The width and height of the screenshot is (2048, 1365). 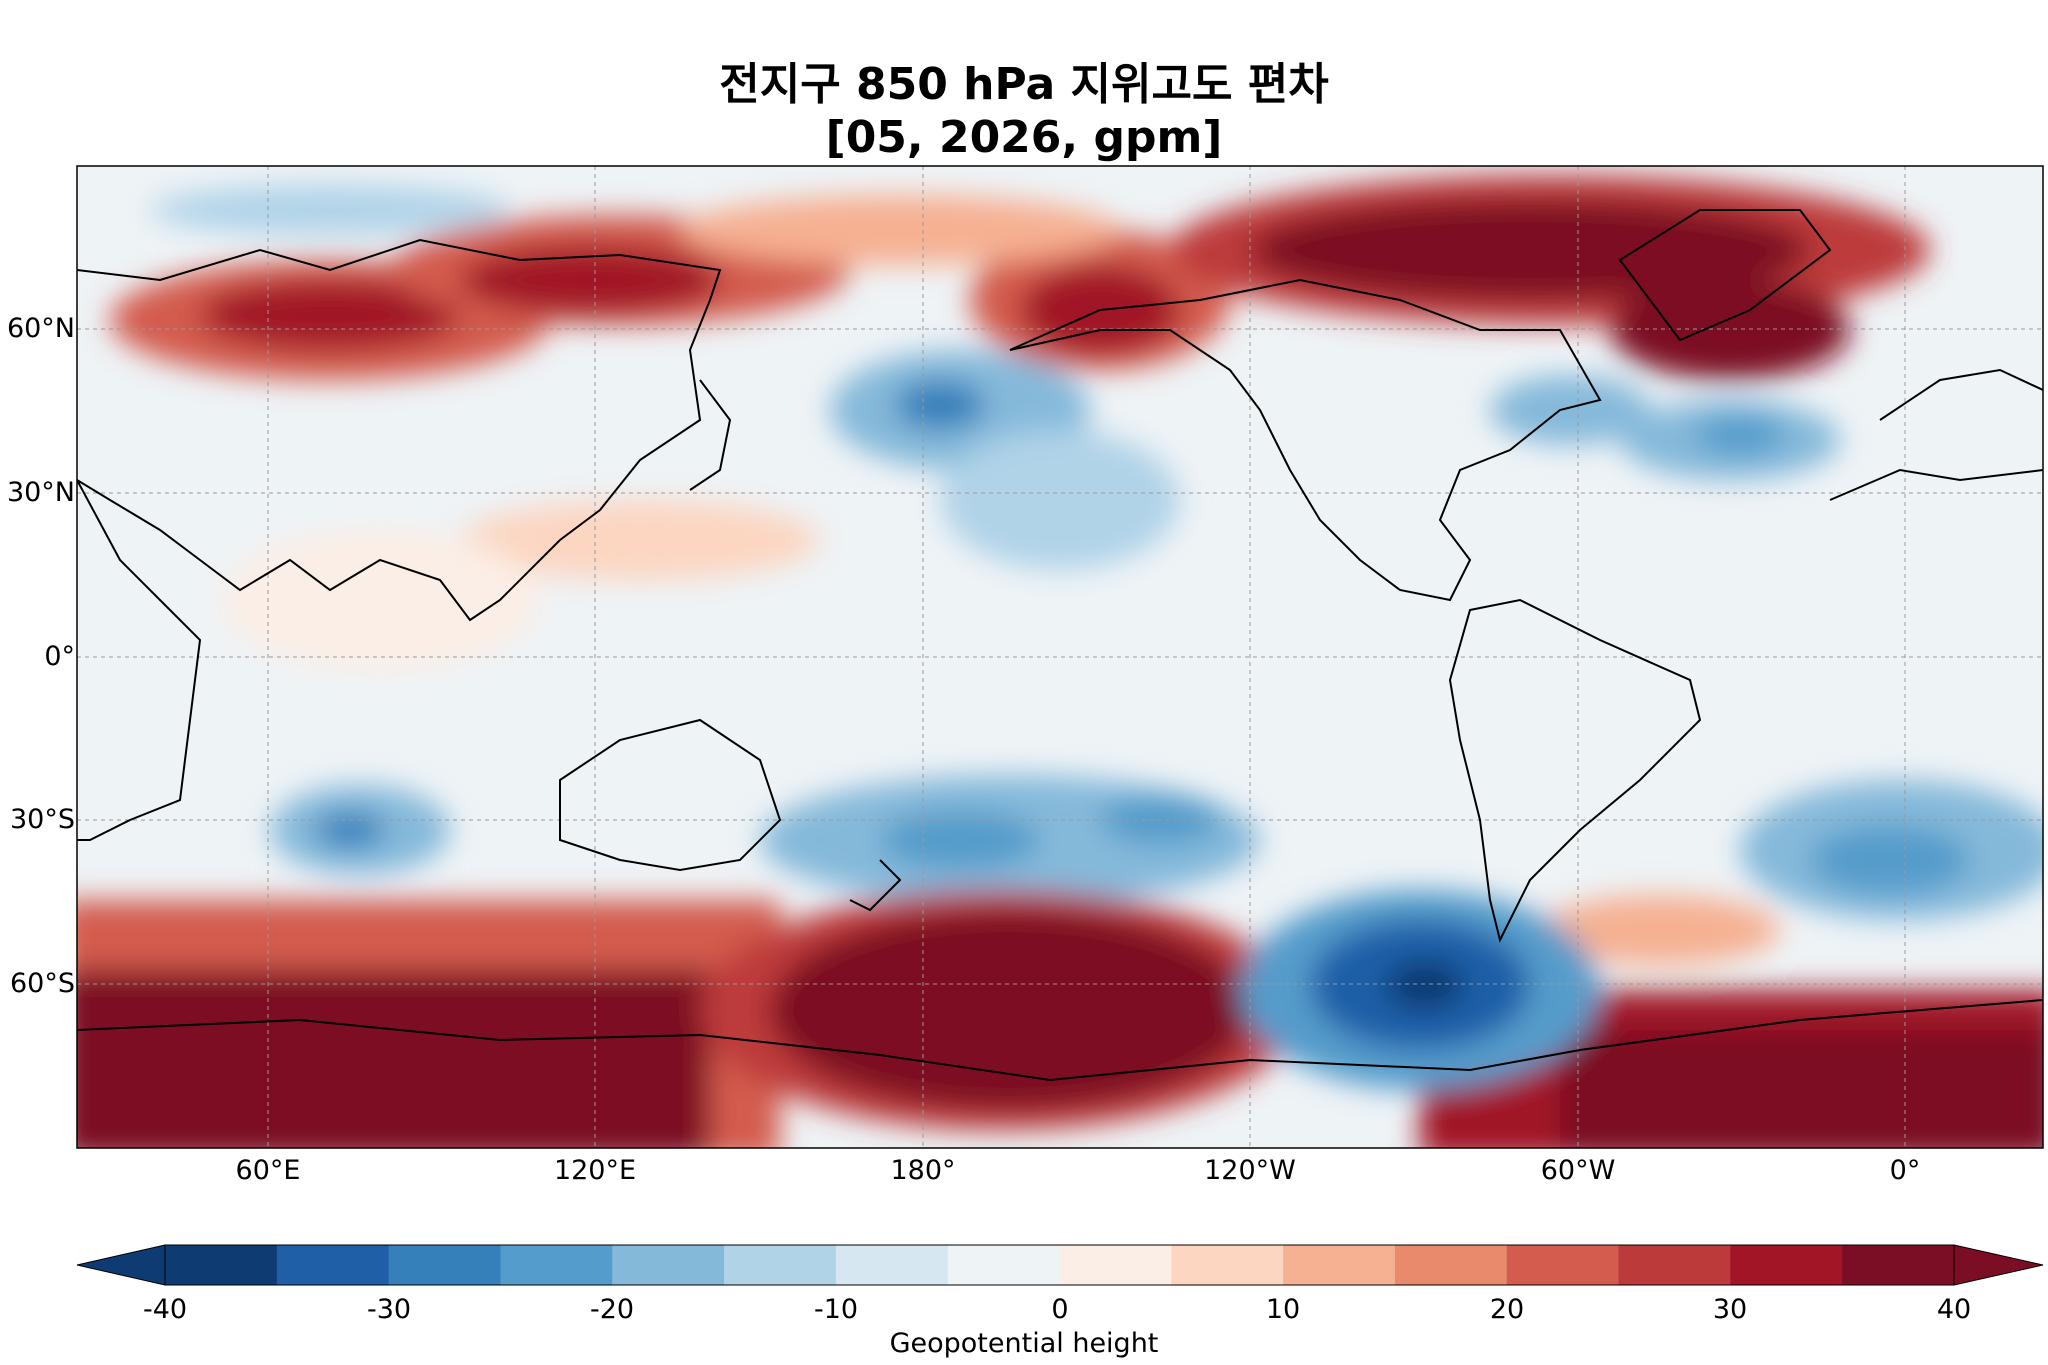 What do you see at coordinates (1250, 1170) in the screenshot?
I see `lon-tick-label: 120°W` at bounding box center [1250, 1170].